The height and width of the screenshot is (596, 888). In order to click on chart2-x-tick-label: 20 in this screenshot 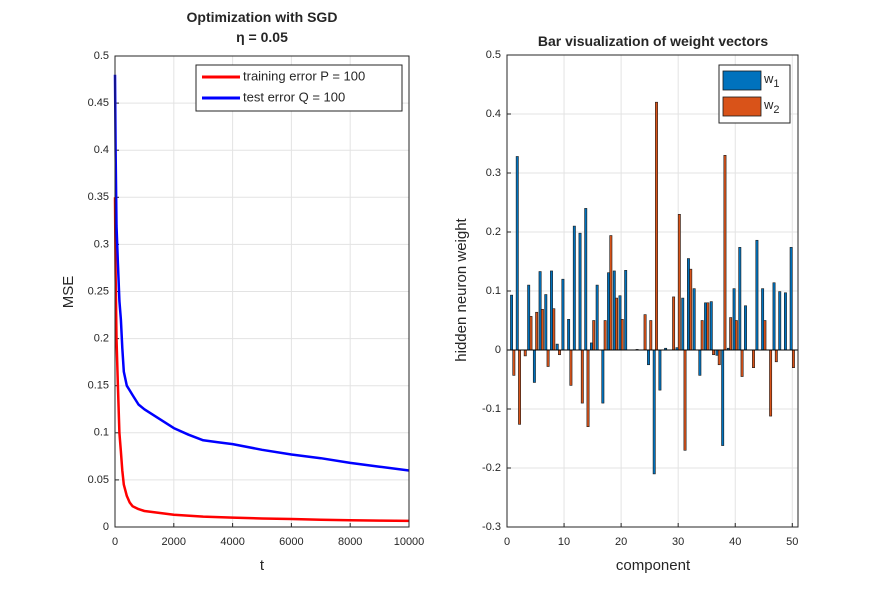, I will do `click(621, 542)`.